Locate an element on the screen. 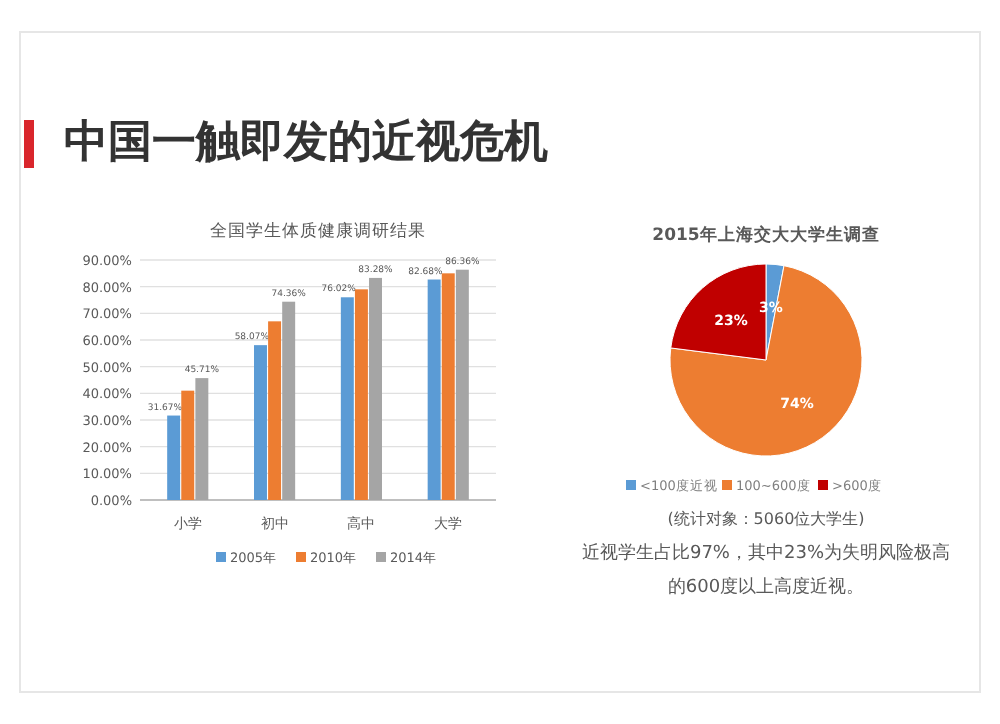 Image resolution: width=1000 pixels, height=724 pixels. pie-slice is located at coordinates (766, 361).